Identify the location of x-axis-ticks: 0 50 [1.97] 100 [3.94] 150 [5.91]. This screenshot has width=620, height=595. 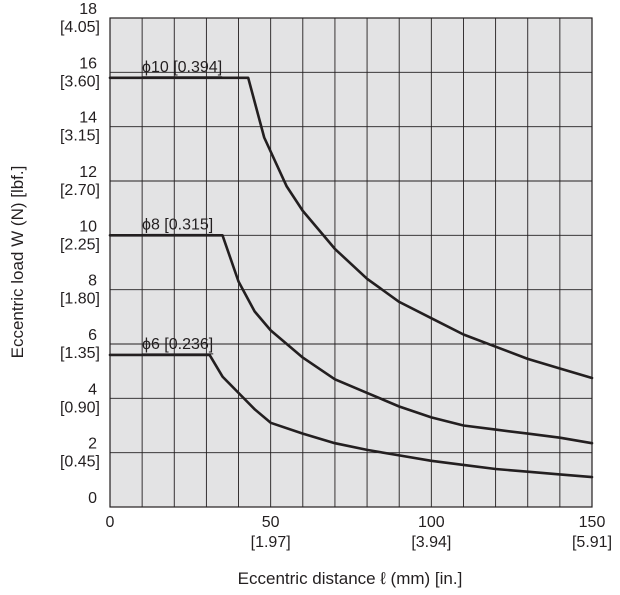
(359, 532).